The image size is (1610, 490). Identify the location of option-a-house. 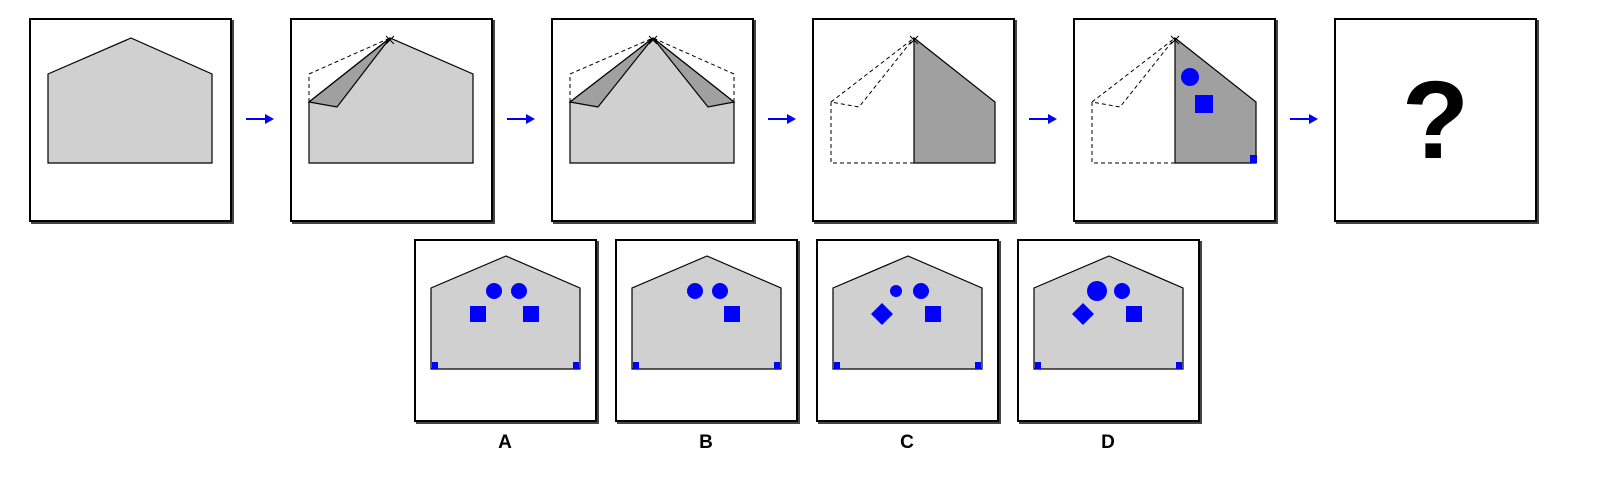
(505, 312).